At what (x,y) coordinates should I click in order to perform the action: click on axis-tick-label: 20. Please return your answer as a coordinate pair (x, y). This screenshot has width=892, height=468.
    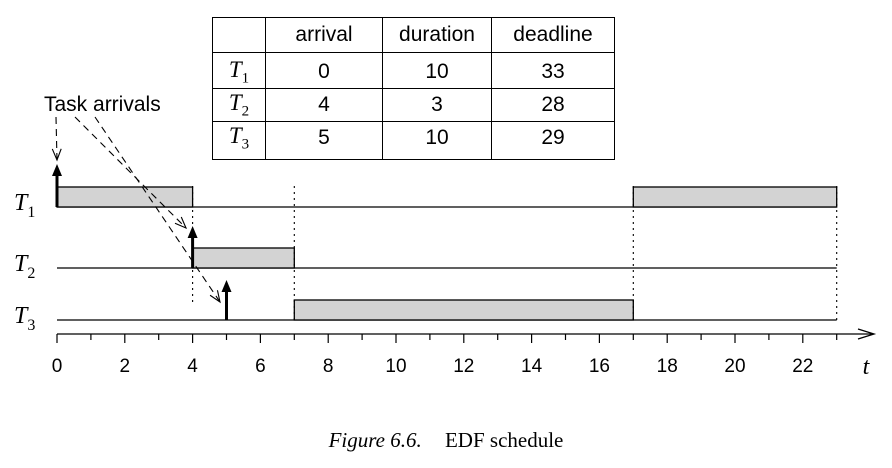
    Looking at the image, I should click on (734, 366).